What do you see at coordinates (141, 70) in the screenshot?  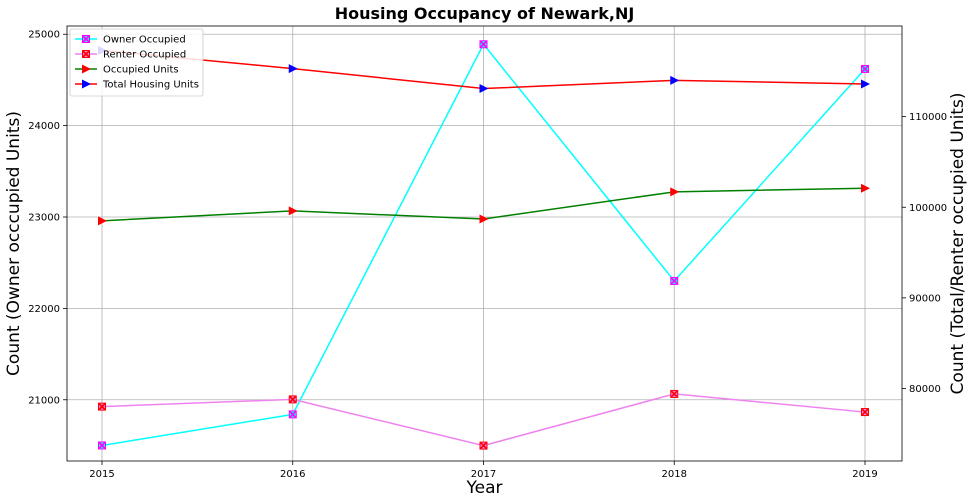 I see `legend-label: Occupied Units` at bounding box center [141, 70].